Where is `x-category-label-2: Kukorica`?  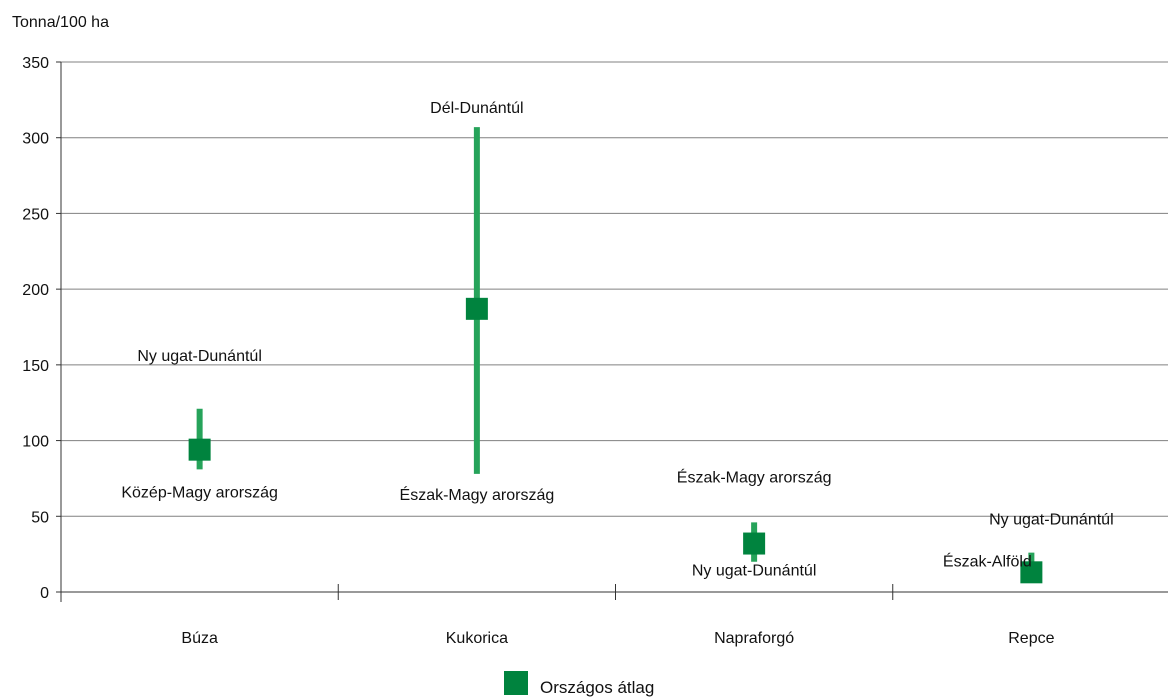
x-category-label-2: Kukorica is located at coordinates (477, 638).